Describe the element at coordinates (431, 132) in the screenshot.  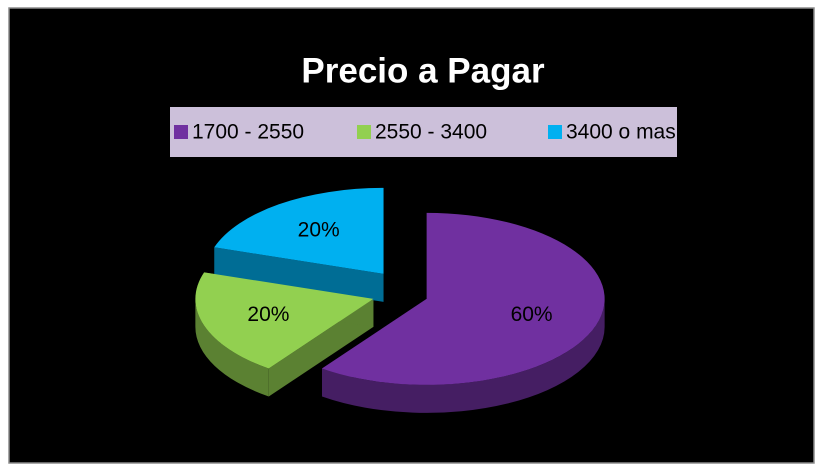
I see `legend-label: 2550 - 3400` at that location.